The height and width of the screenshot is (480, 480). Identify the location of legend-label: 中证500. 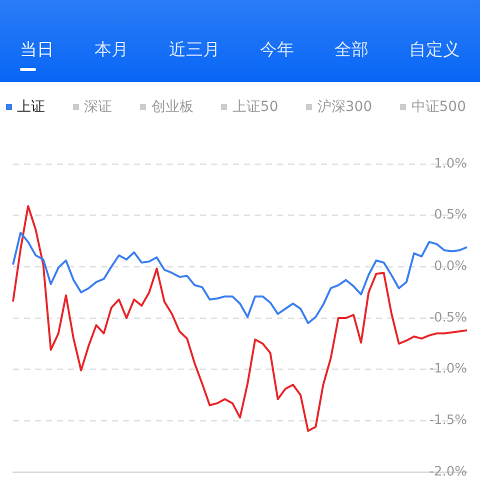
(438, 107).